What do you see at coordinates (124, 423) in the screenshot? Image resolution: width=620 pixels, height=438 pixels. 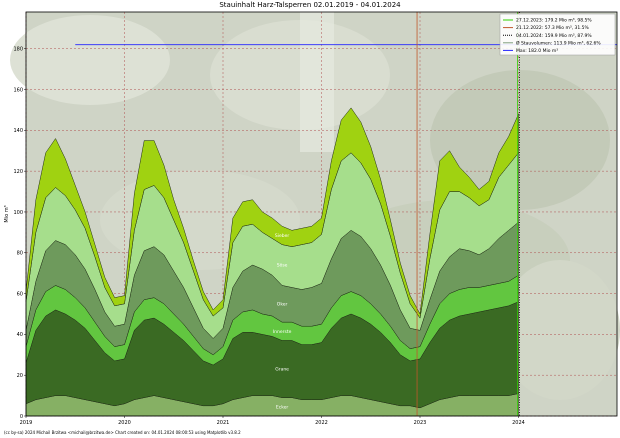 I see `x-tick-label: 2020` at bounding box center [124, 423].